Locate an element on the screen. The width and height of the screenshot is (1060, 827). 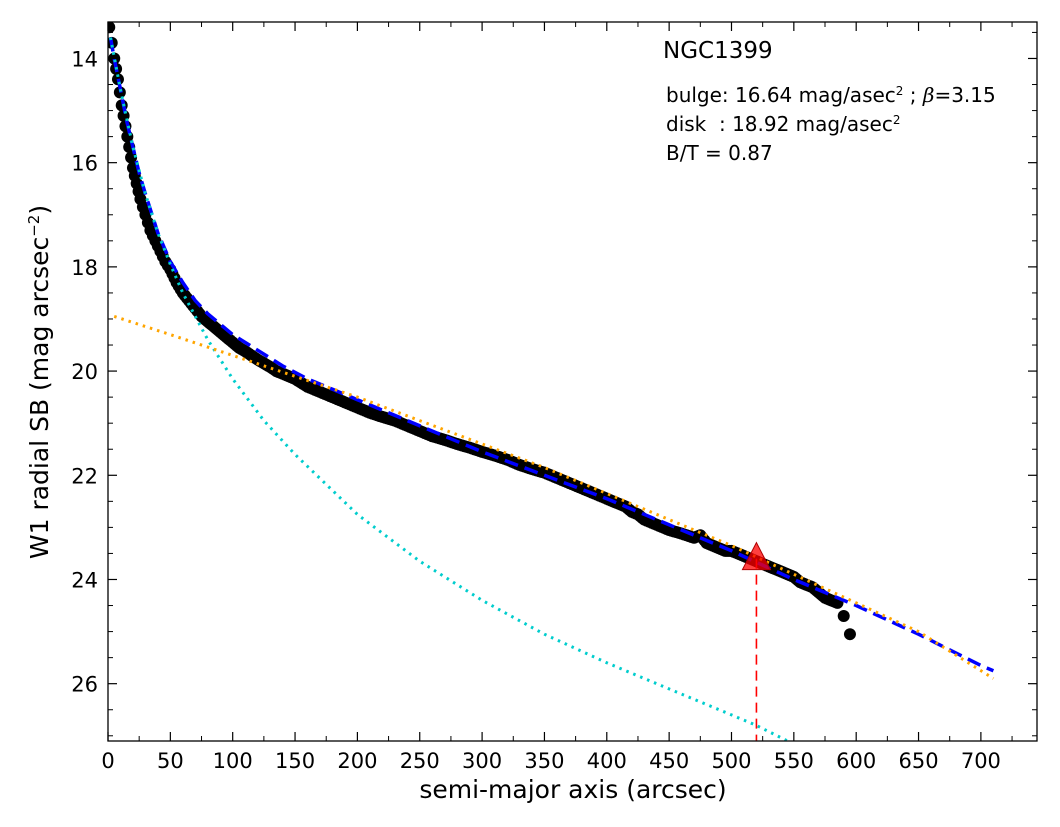
x-tick-label: 0 is located at coordinates (107, 761).